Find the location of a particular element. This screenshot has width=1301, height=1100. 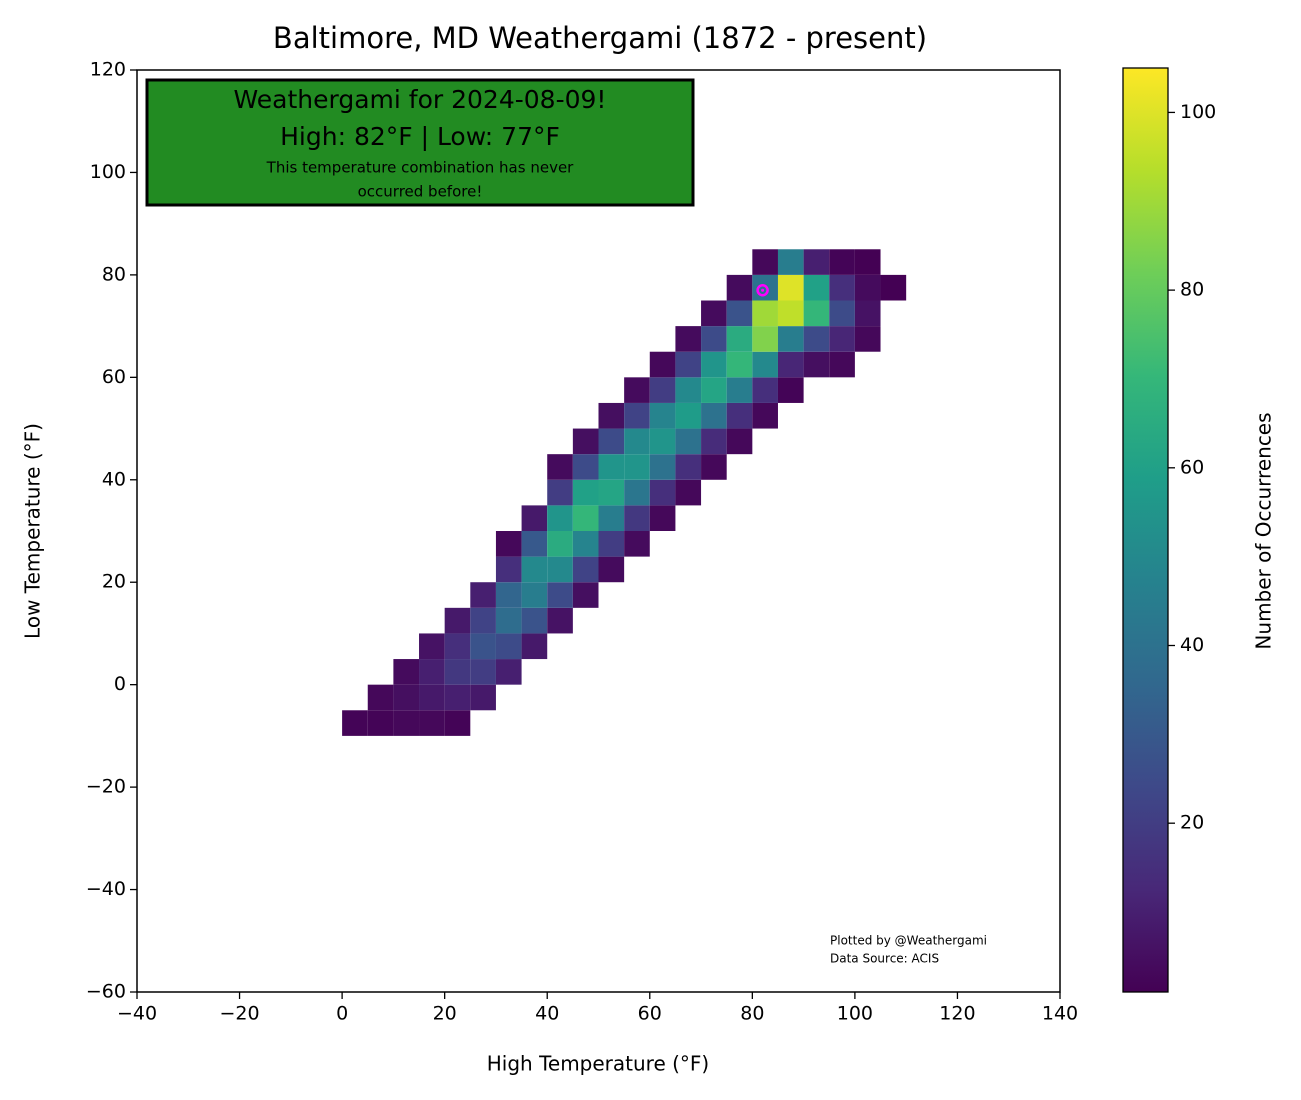

colorbar-tick-label: 60 is located at coordinates (1192, 467).